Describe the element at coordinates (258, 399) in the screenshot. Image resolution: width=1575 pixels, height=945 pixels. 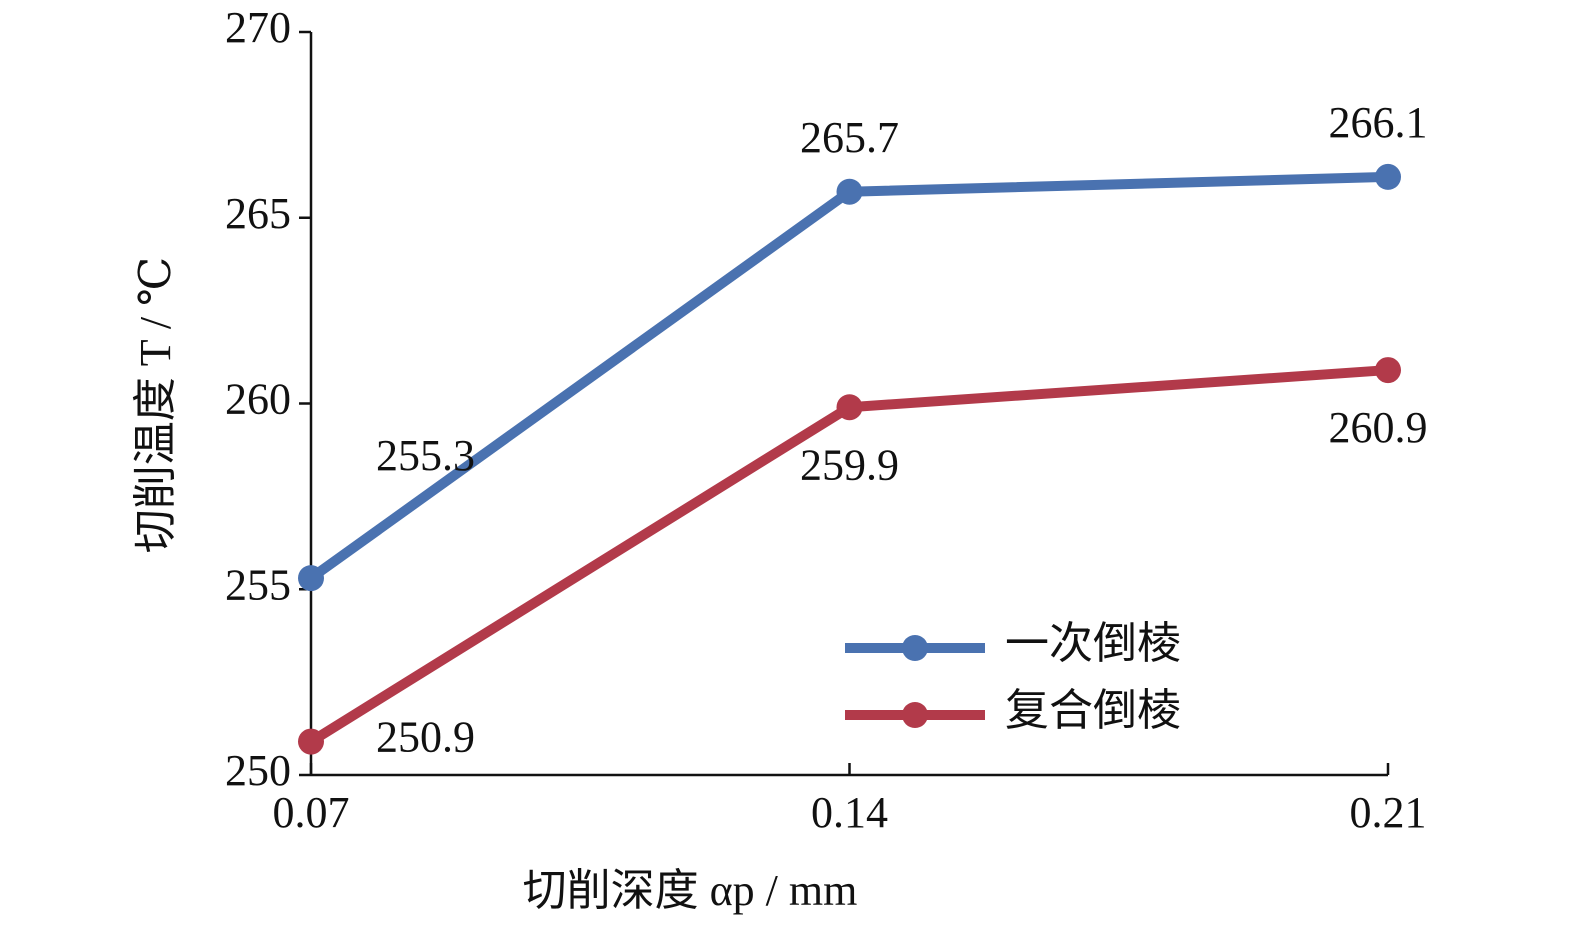
I see `y-tick-label: 260` at that location.